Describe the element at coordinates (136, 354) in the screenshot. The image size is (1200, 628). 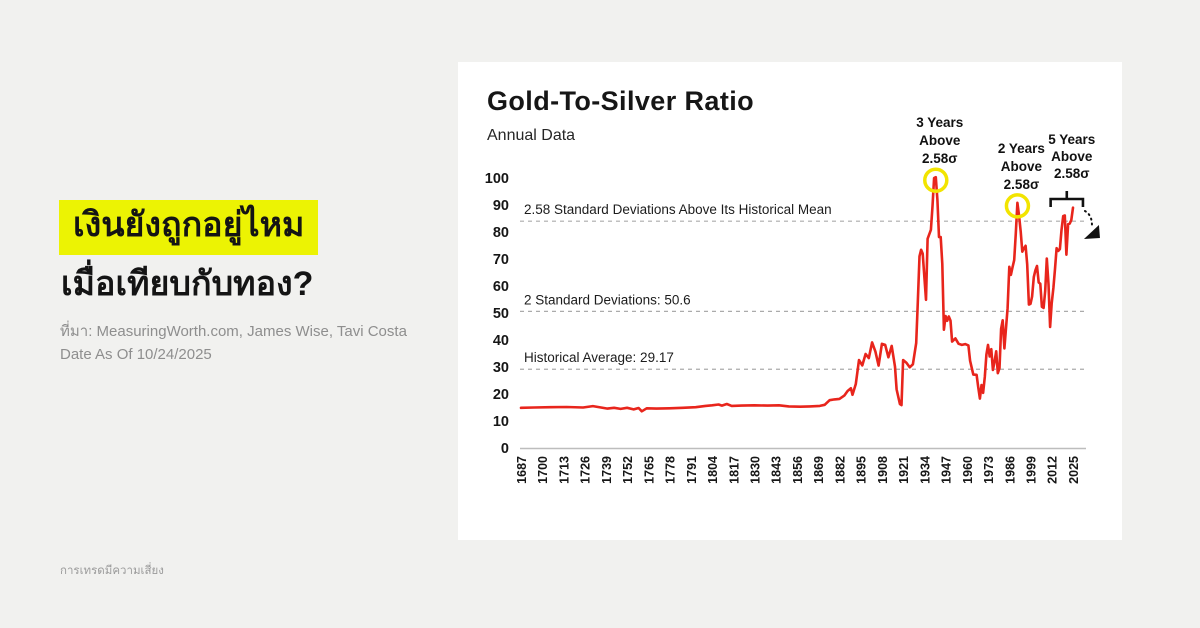
I see `source-line-2: Date As Of 10/24/2025` at that location.